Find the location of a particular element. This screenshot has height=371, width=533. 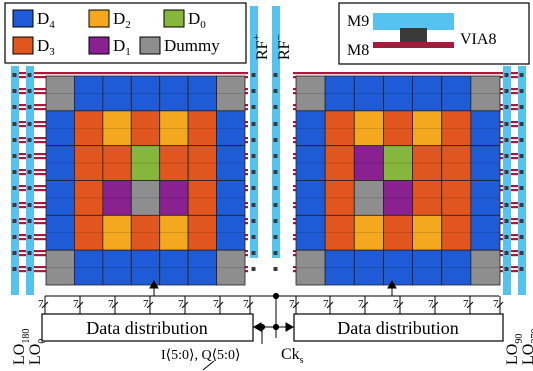

iq-input-slash is located at coordinates (208, 365).